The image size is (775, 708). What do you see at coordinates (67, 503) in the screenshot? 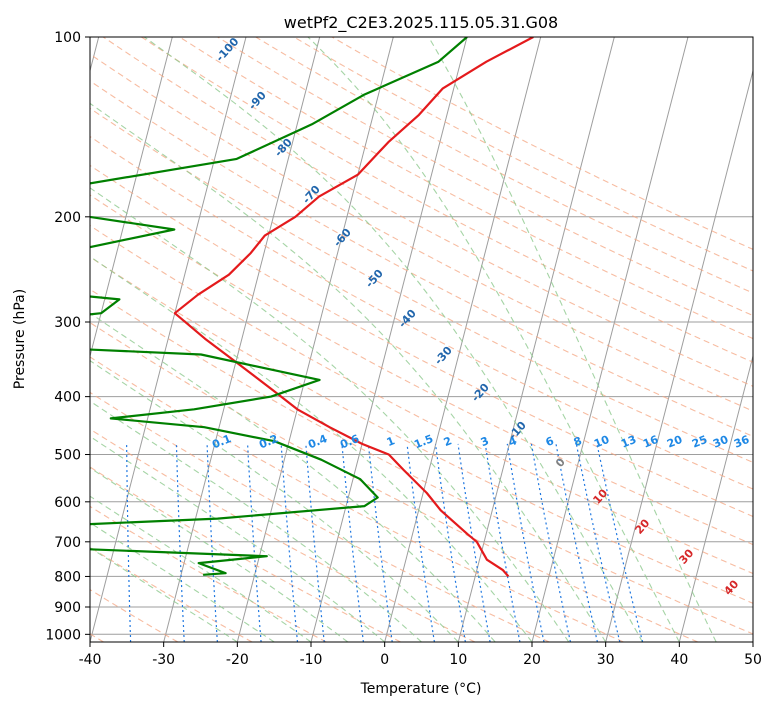
I see `y-tick-label: 600` at bounding box center [67, 503].